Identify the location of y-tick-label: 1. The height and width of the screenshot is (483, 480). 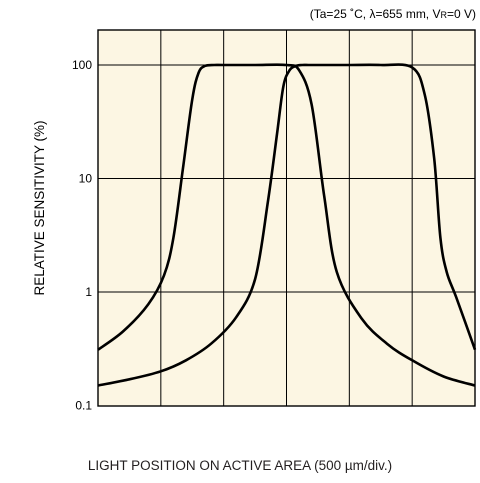
(88, 292).